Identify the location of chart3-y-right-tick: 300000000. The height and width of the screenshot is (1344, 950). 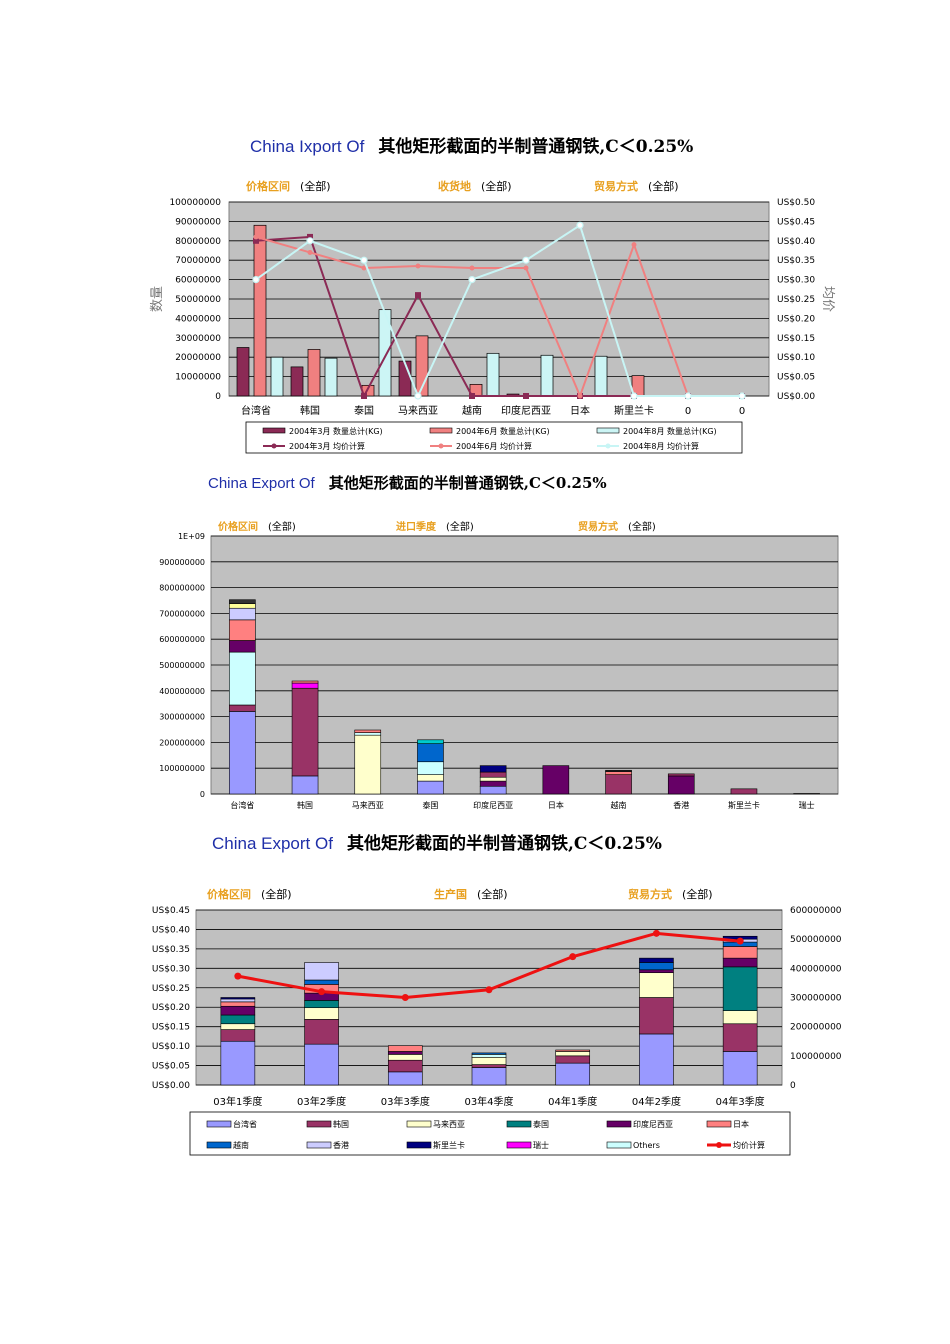
(816, 999).